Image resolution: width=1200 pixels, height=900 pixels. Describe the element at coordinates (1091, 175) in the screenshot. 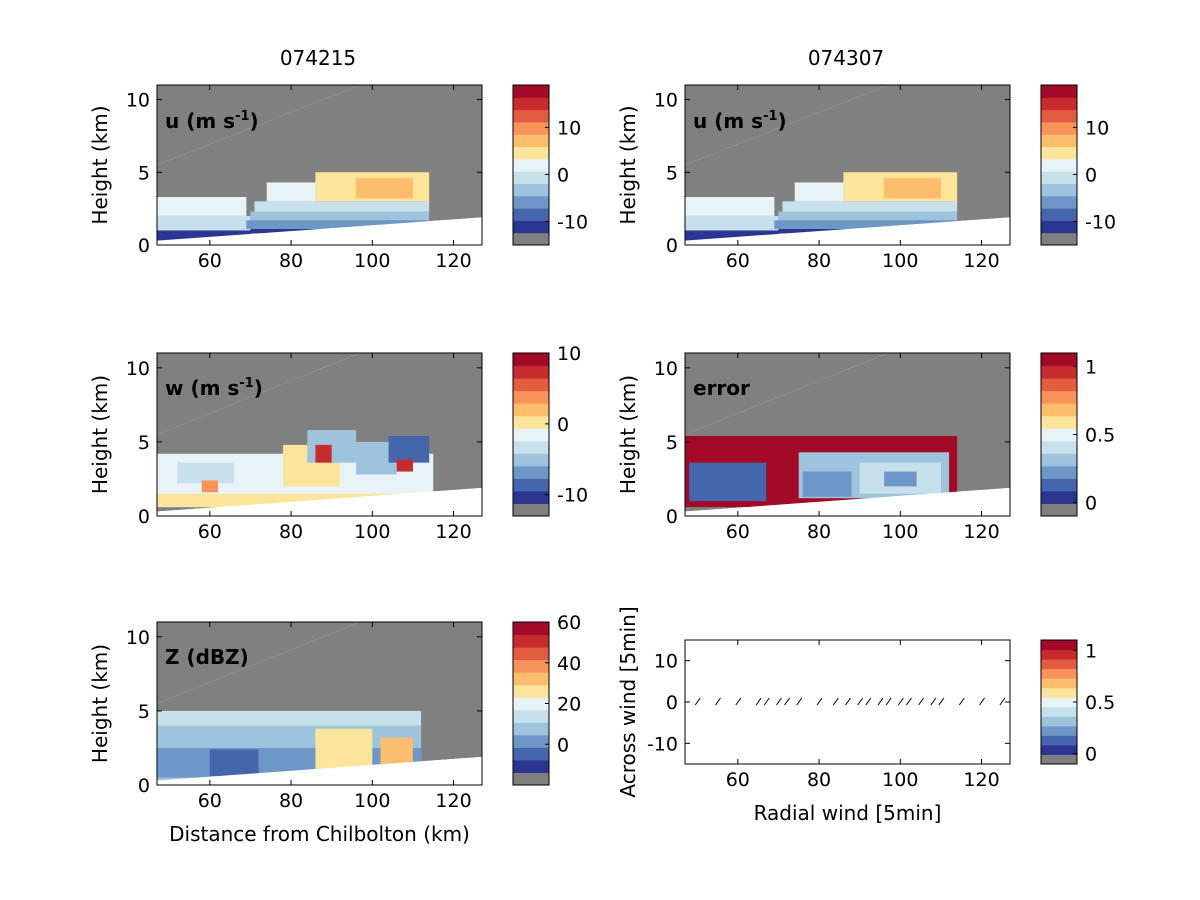

I see `colorbar-tick-label: 0` at that location.